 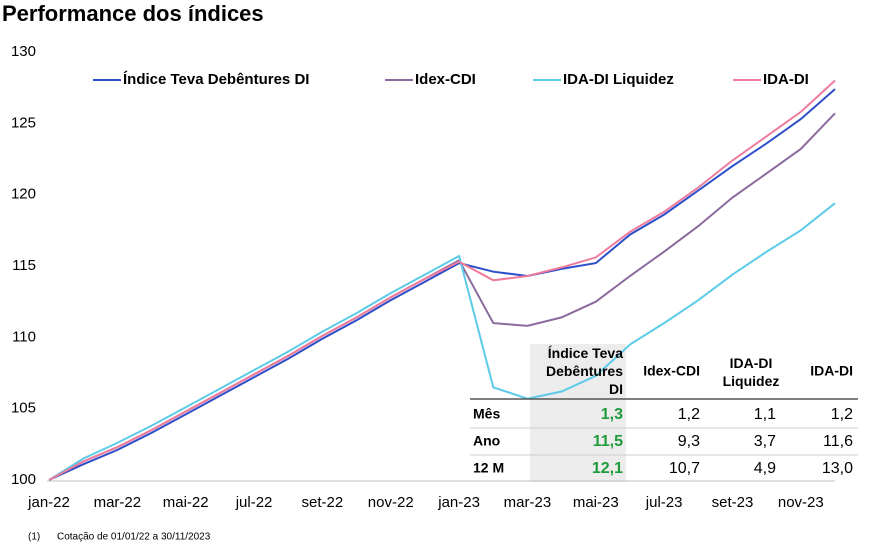 I want to click on row-label: 12 M, so click(x=488, y=468).